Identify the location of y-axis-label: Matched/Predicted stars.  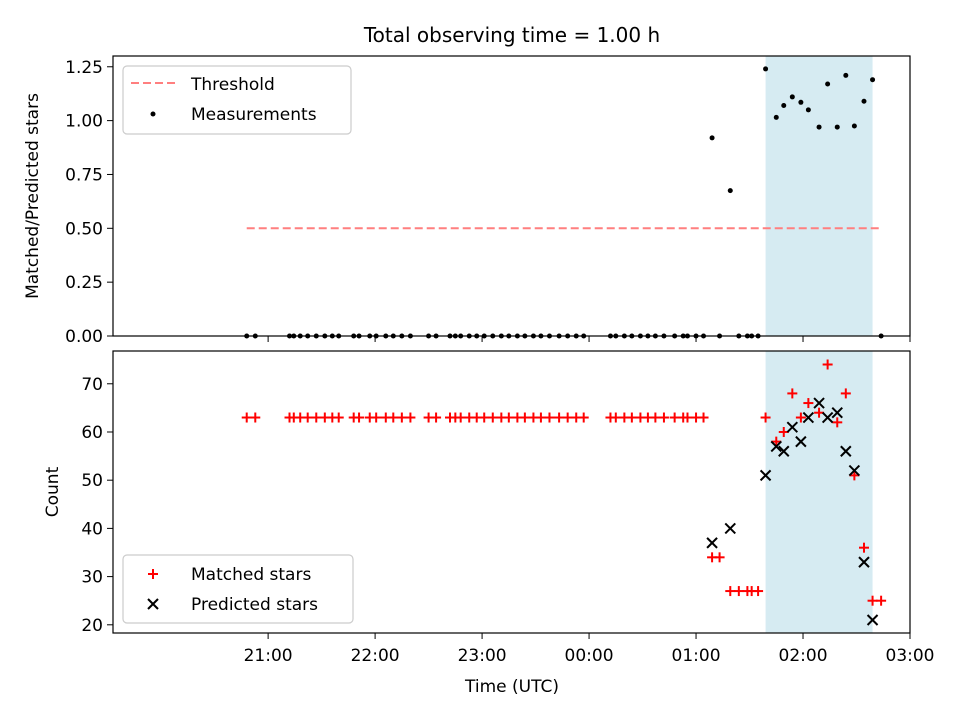
(33, 196).